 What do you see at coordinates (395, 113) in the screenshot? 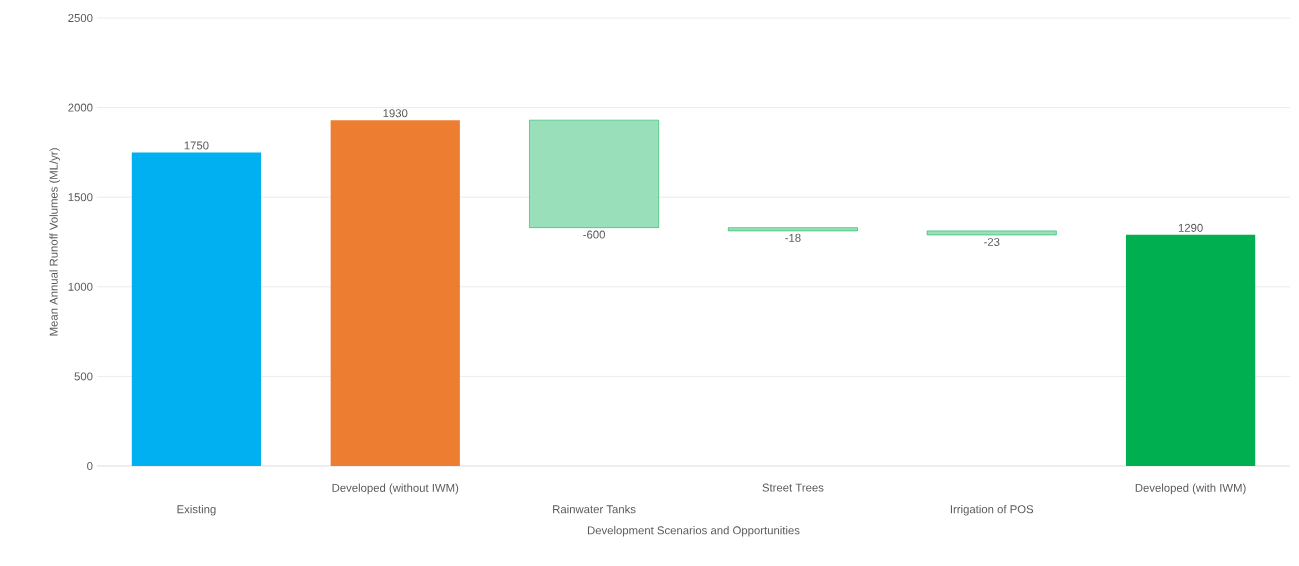
I see `data-label: 1930` at bounding box center [395, 113].